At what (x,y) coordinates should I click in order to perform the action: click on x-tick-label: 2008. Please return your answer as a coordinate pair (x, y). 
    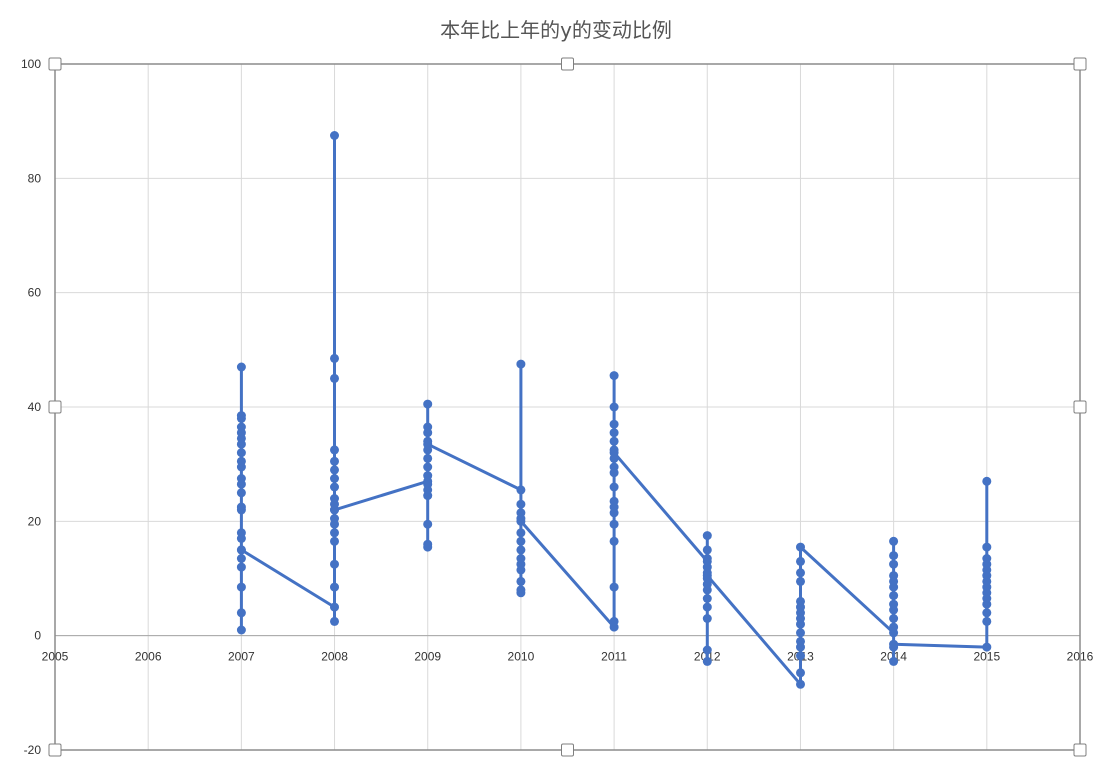
    Looking at the image, I should click on (334, 657).